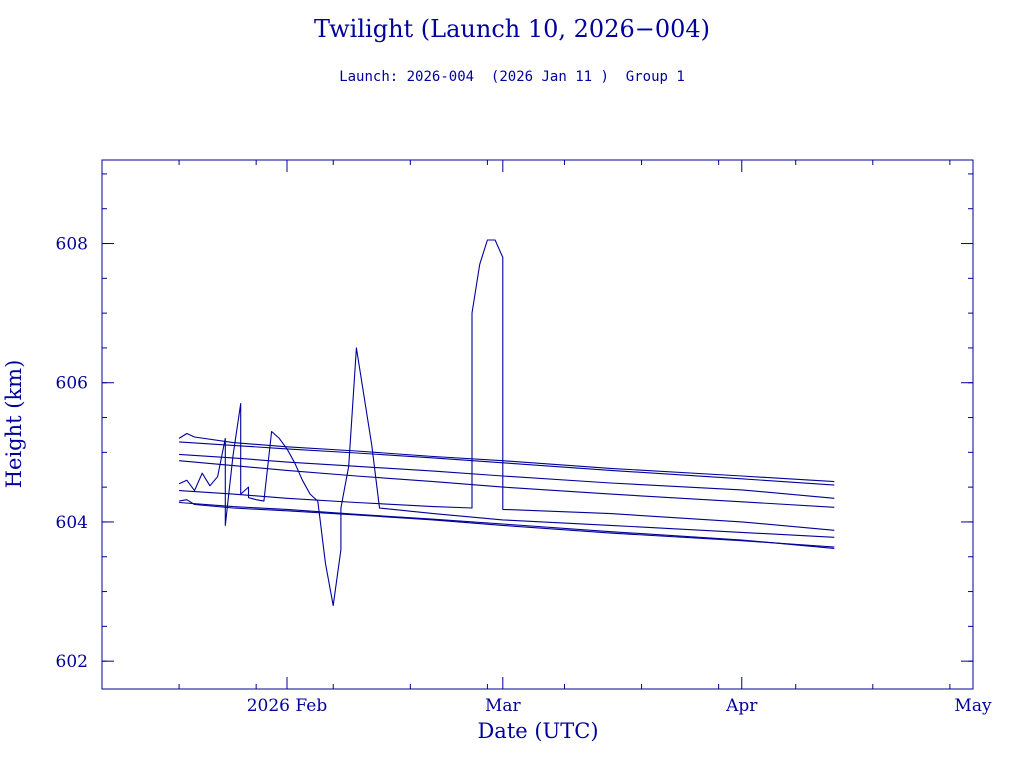 This screenshot has height=768, width=1024. Describe the element at coordinates (72, 662) in the screenshot. I see `y-tick-label: 602` at that location.